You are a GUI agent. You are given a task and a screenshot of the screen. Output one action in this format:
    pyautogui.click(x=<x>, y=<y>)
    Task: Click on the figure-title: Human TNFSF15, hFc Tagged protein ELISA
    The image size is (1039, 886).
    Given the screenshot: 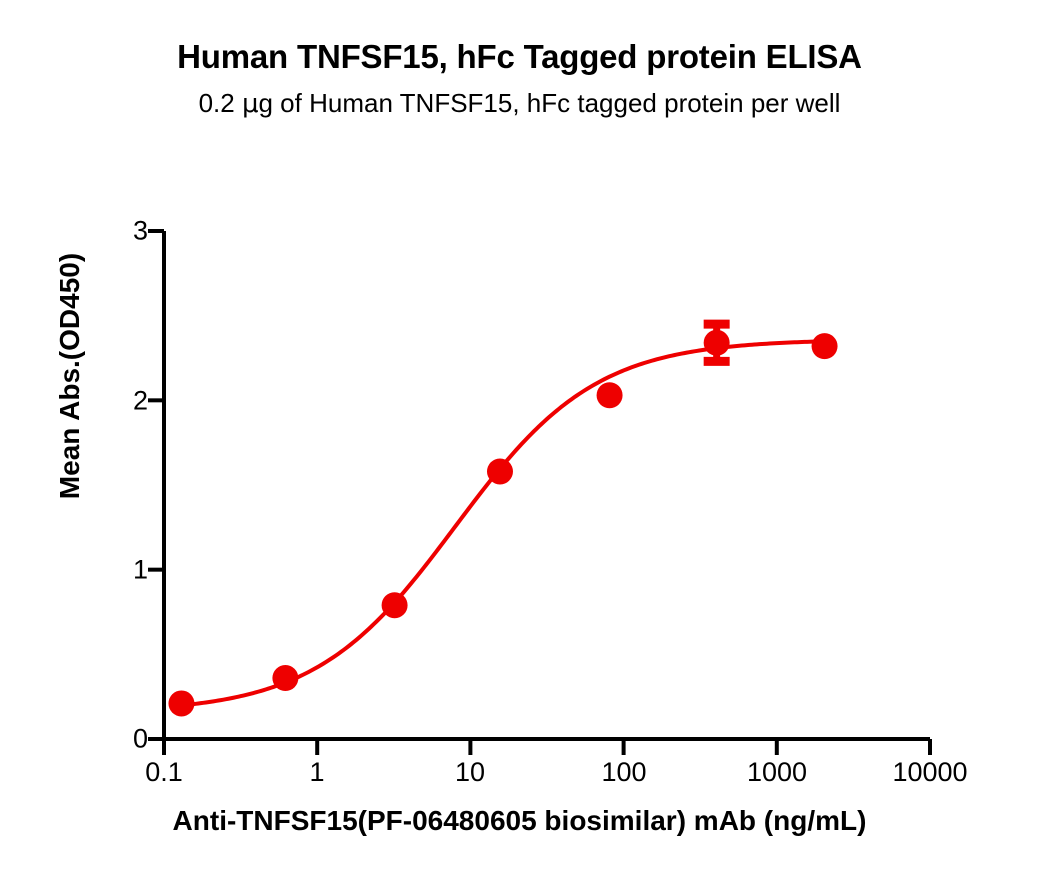 What is the action you would take?
    pyautogui.click(x=519, y=56)
    